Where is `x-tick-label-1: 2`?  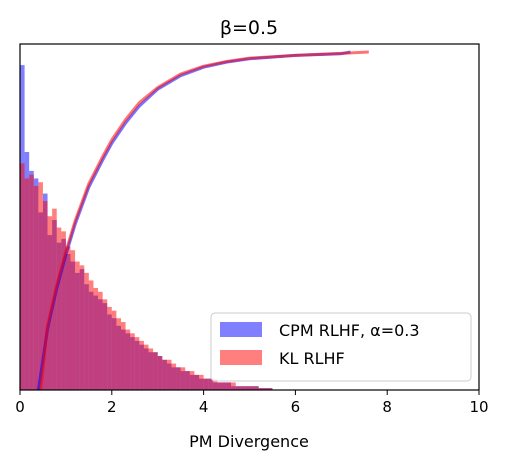
x-tick-label-1: 2 is located at coordinates (112, 407).